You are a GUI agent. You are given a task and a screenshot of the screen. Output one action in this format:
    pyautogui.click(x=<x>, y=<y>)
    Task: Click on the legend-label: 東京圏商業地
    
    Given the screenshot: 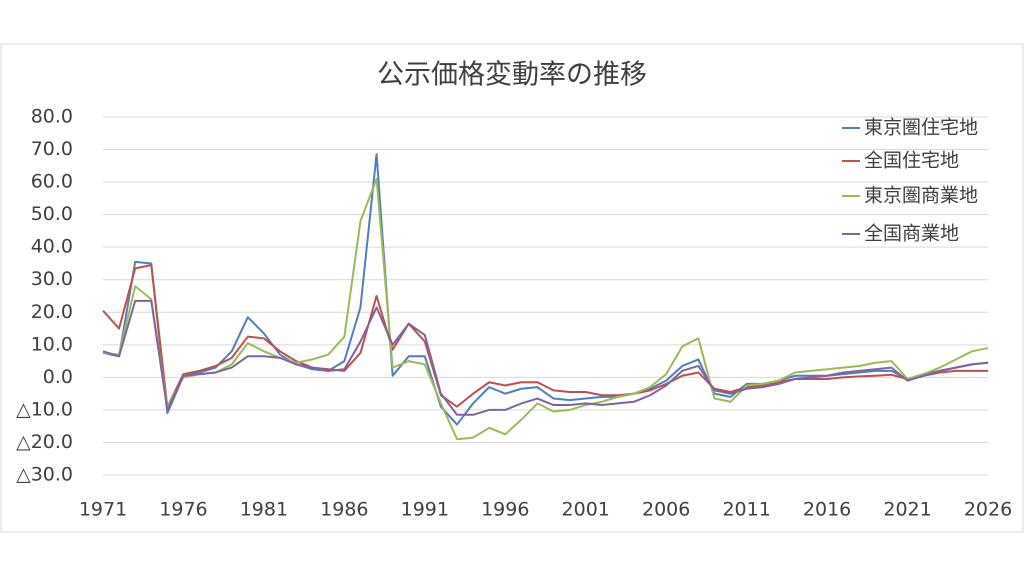 What is the action you would take?
    pyautogui.click(x=921, y=196)
    